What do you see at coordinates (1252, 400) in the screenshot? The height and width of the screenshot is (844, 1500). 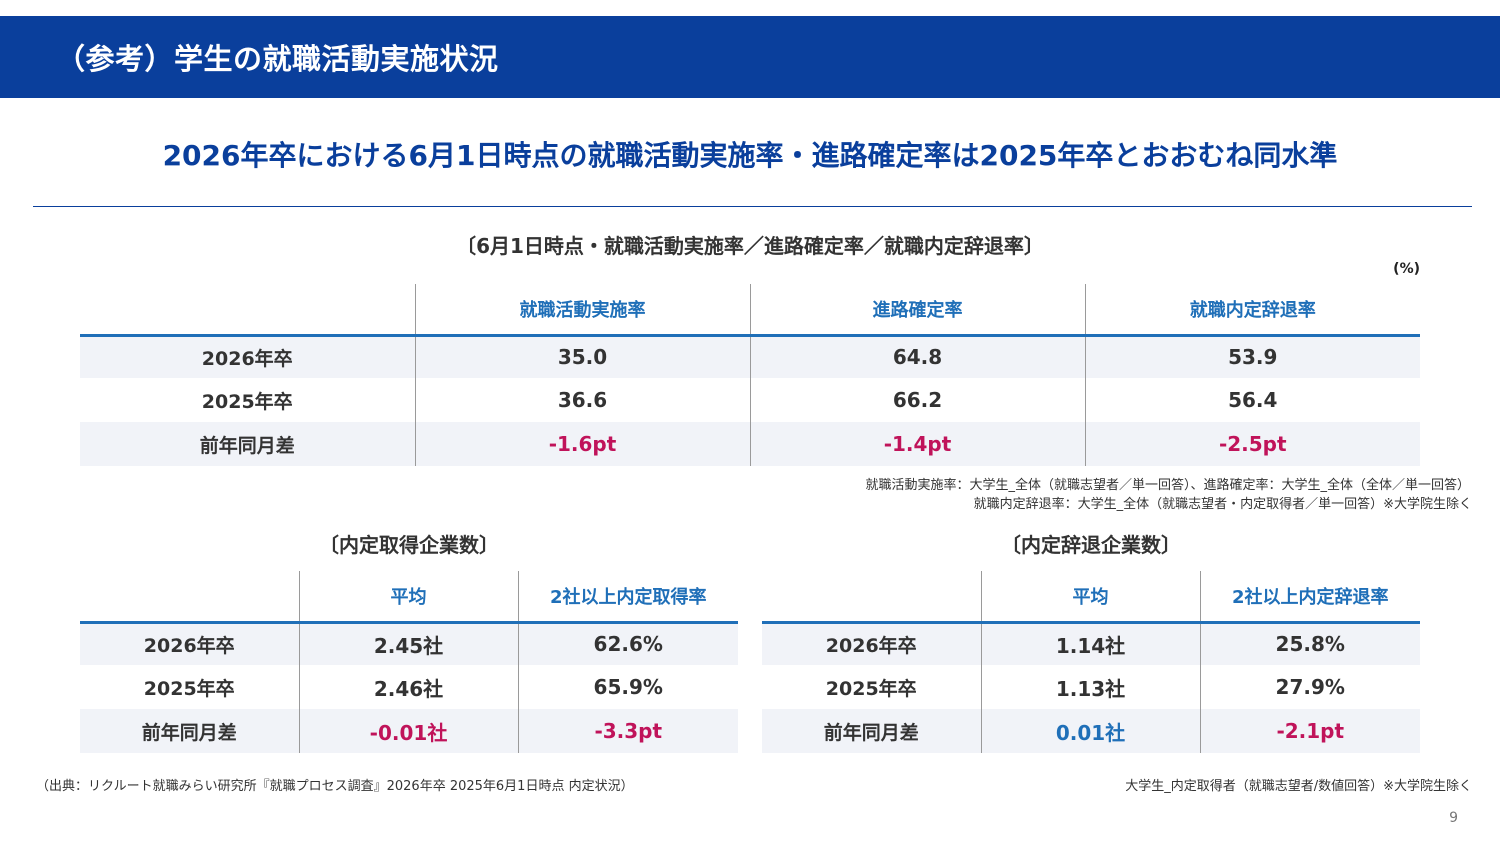 I see `cell-value: 56.4` at bounding box center [1252, 400].